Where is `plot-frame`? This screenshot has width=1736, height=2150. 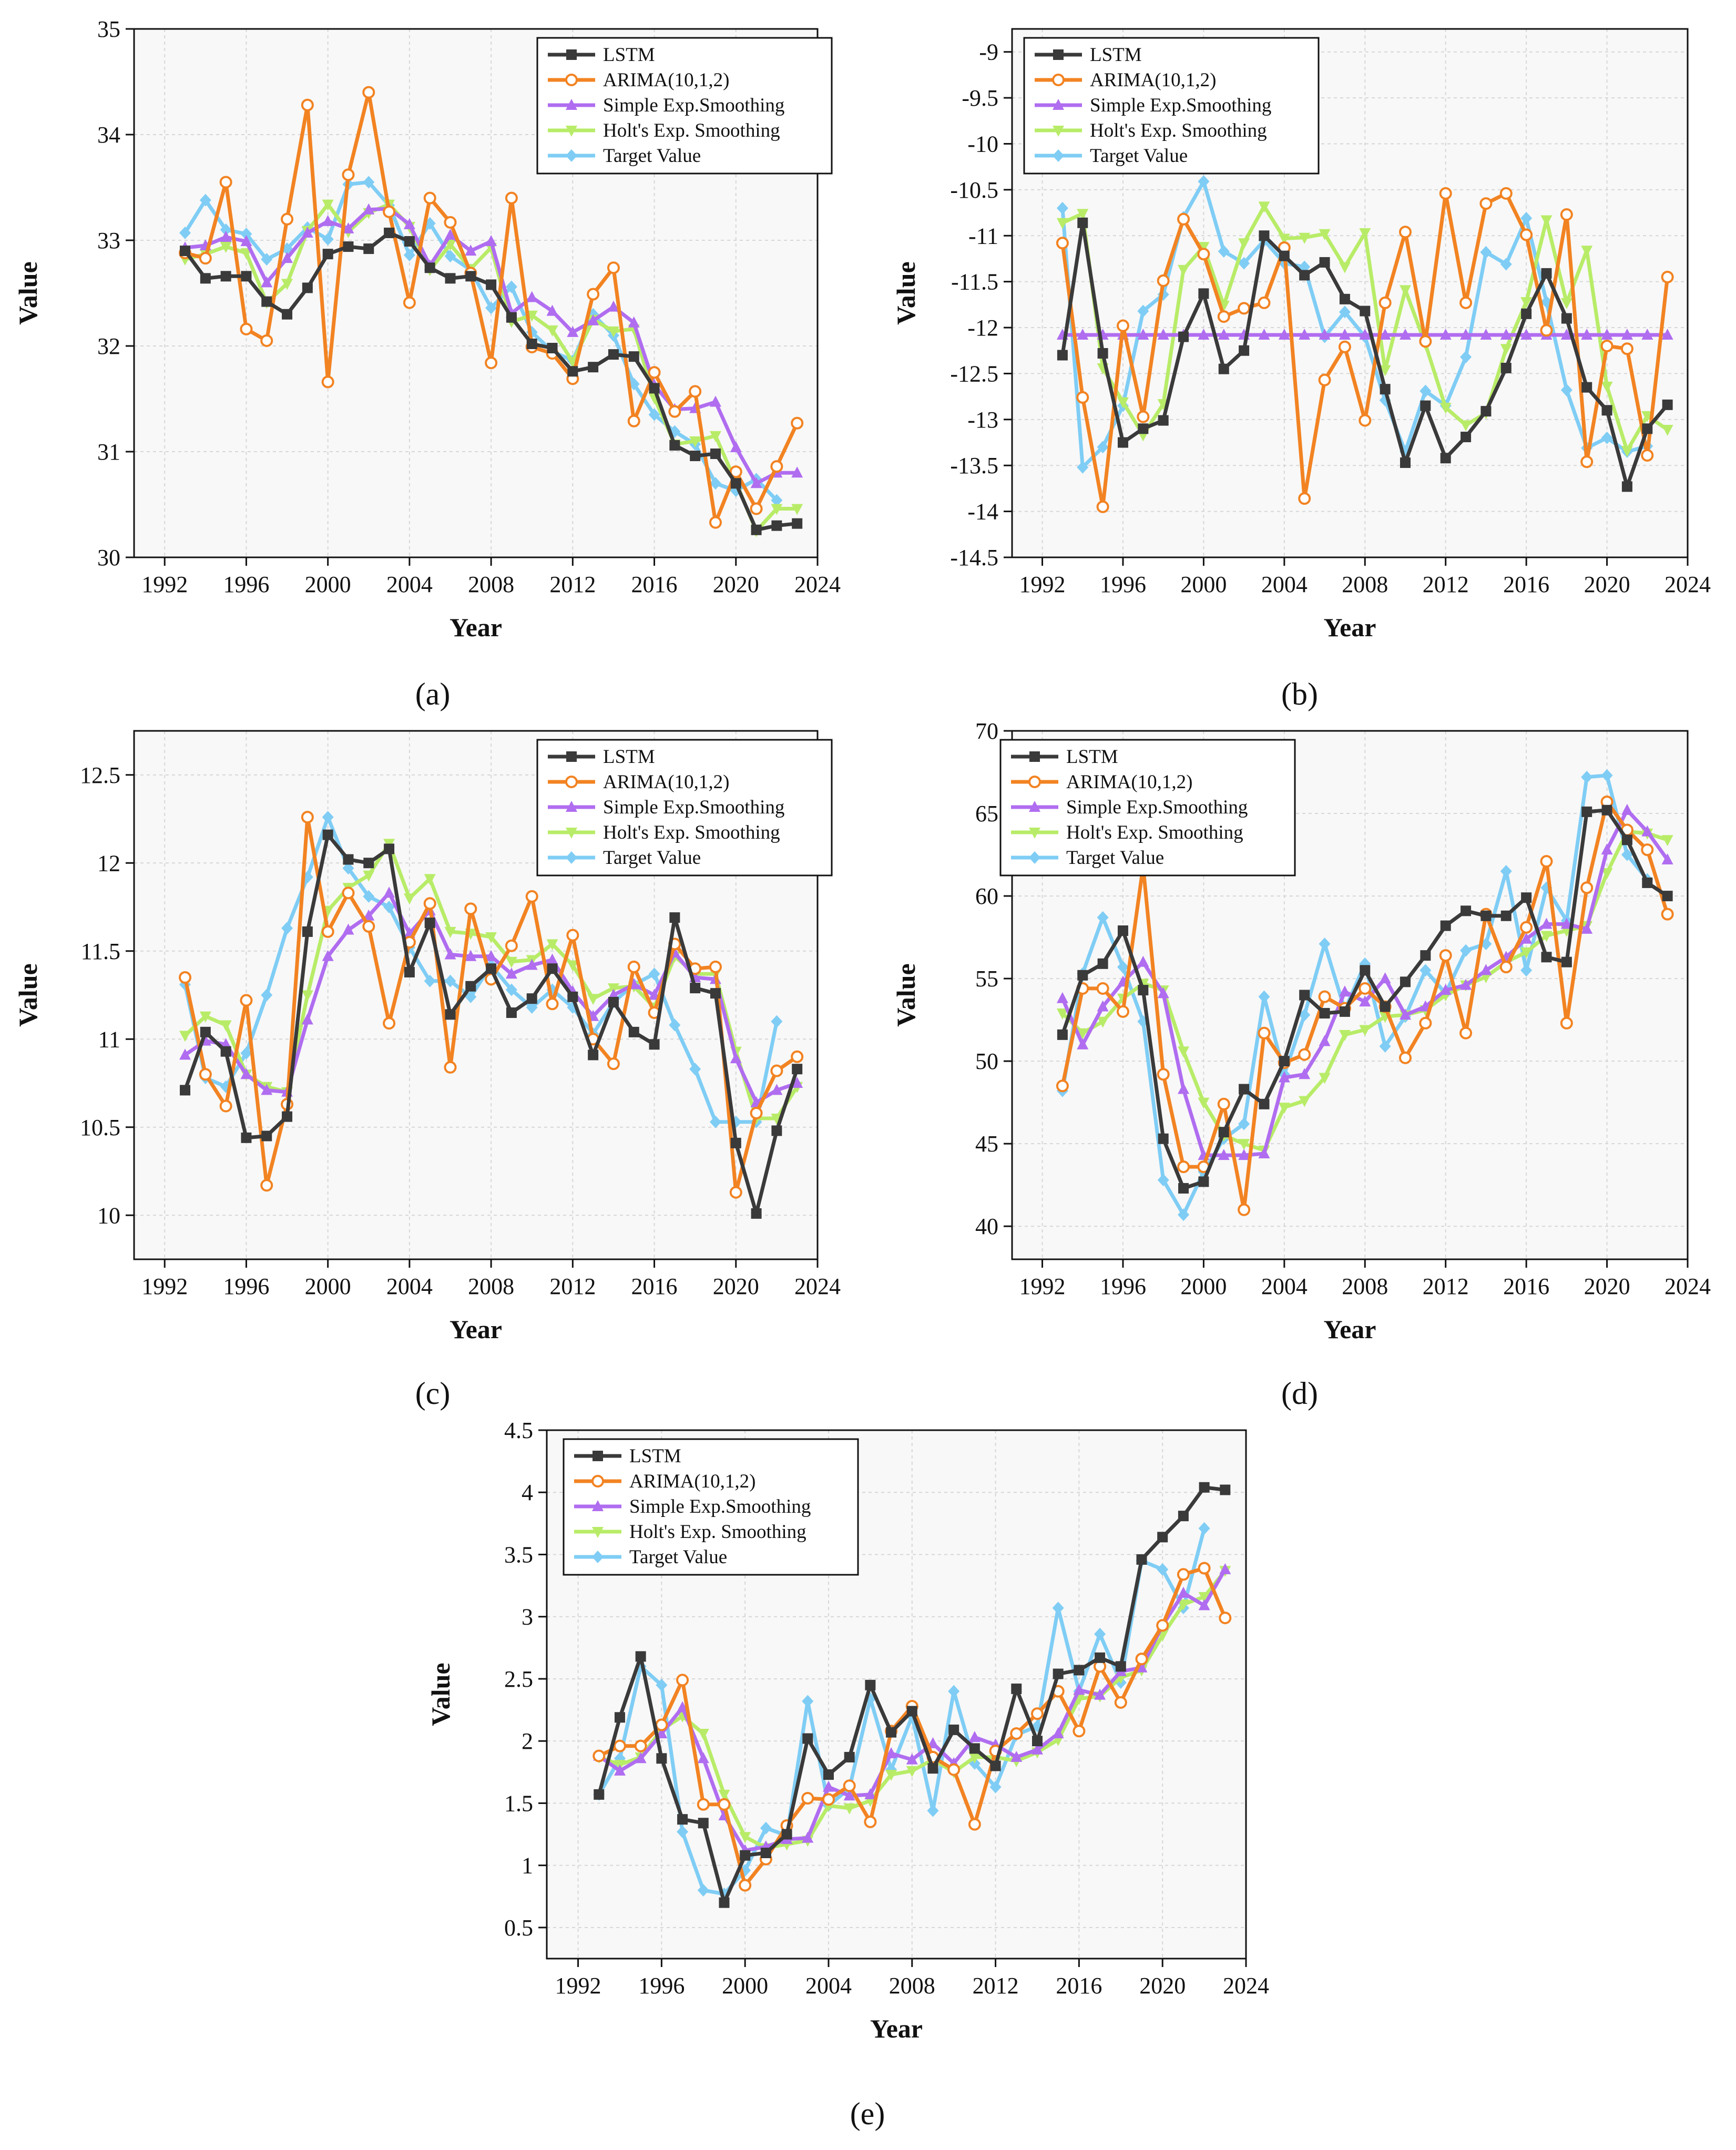 plot-frame is located at coordinates (1350, 293).